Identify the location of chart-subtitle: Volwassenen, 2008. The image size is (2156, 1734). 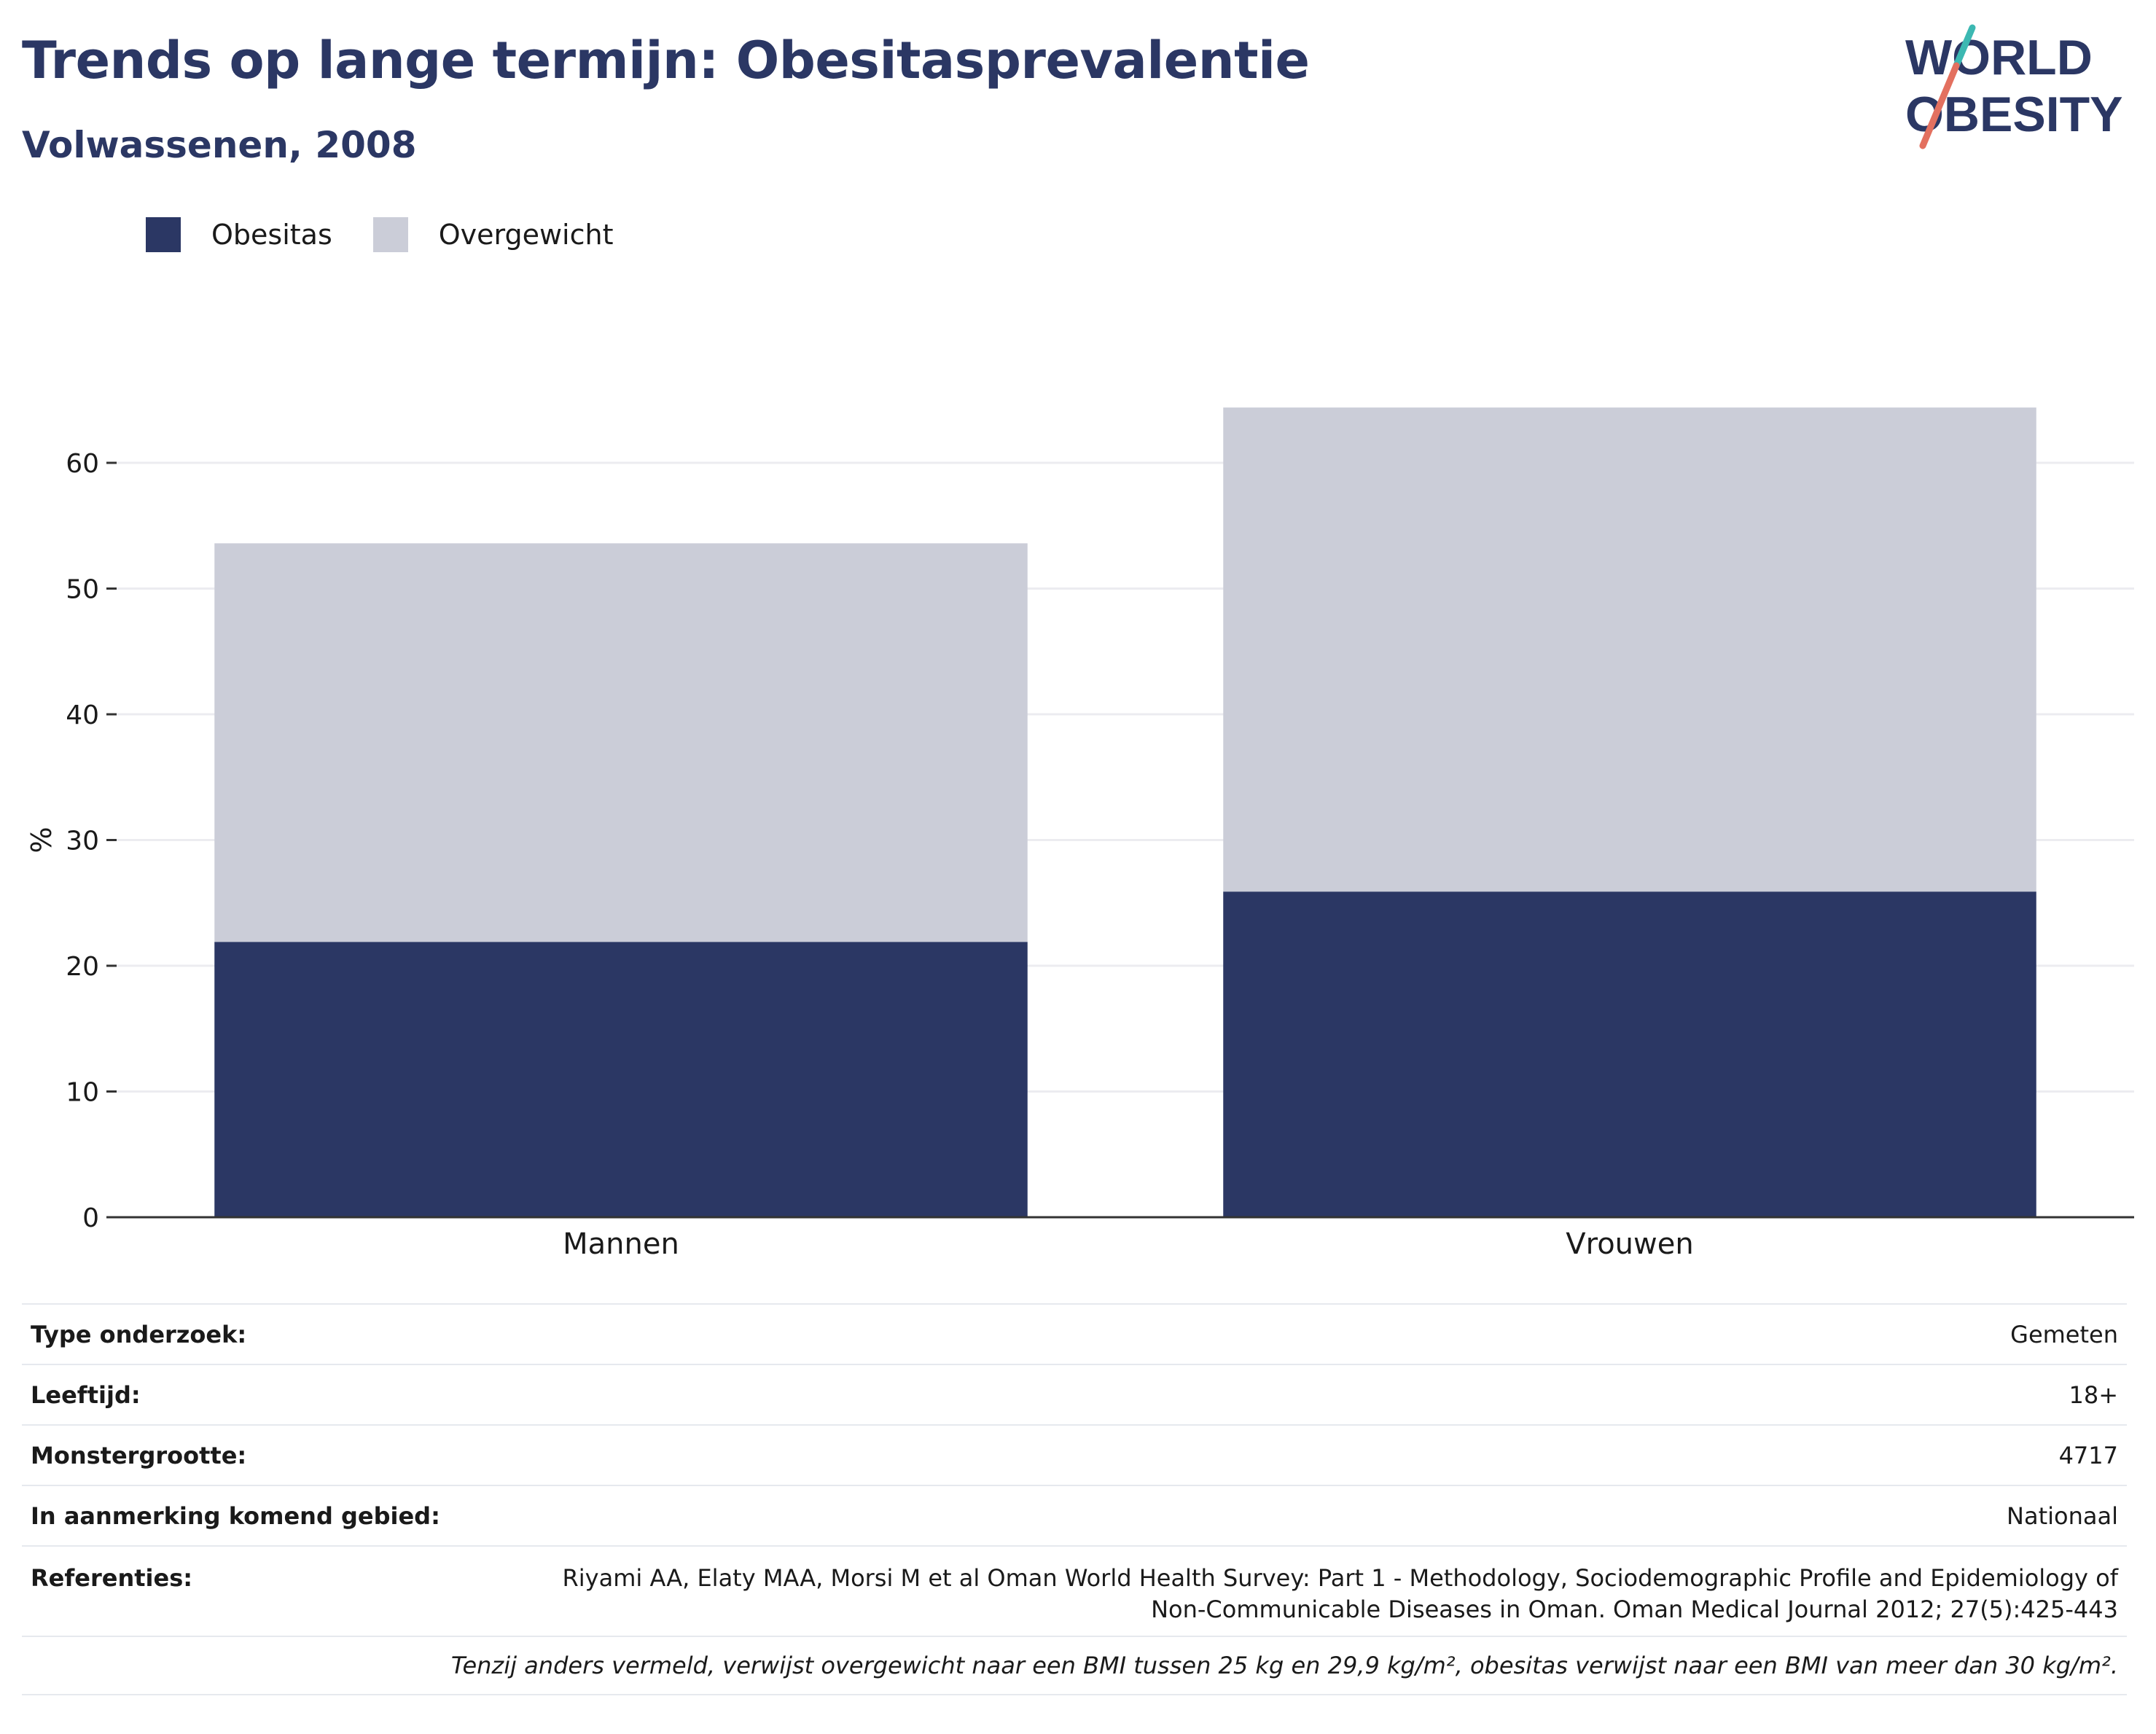
(220, 145).